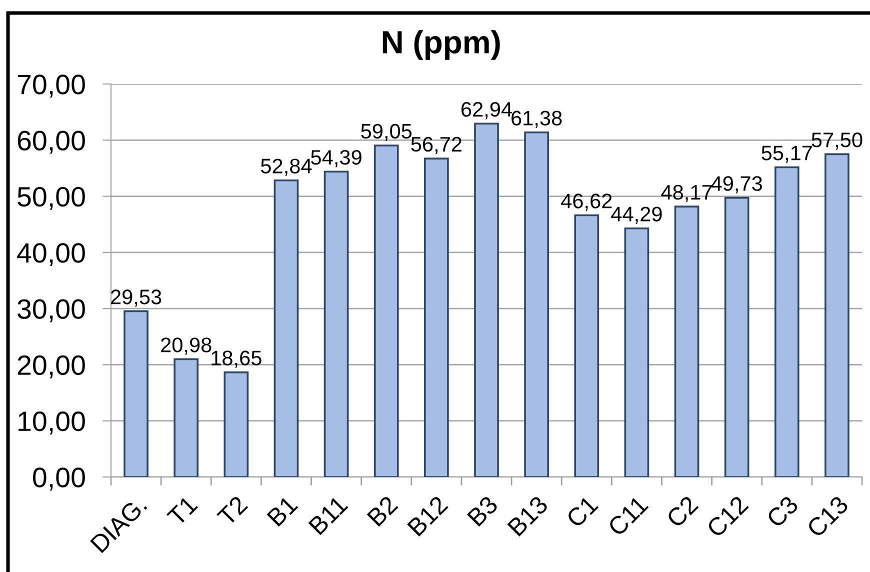 This screenshot has height=572, width=870. What do you see at coordinates (51, 254) in the screenshot?
I see `y-tick-label: 40,00` at bounding box center [51, 254].